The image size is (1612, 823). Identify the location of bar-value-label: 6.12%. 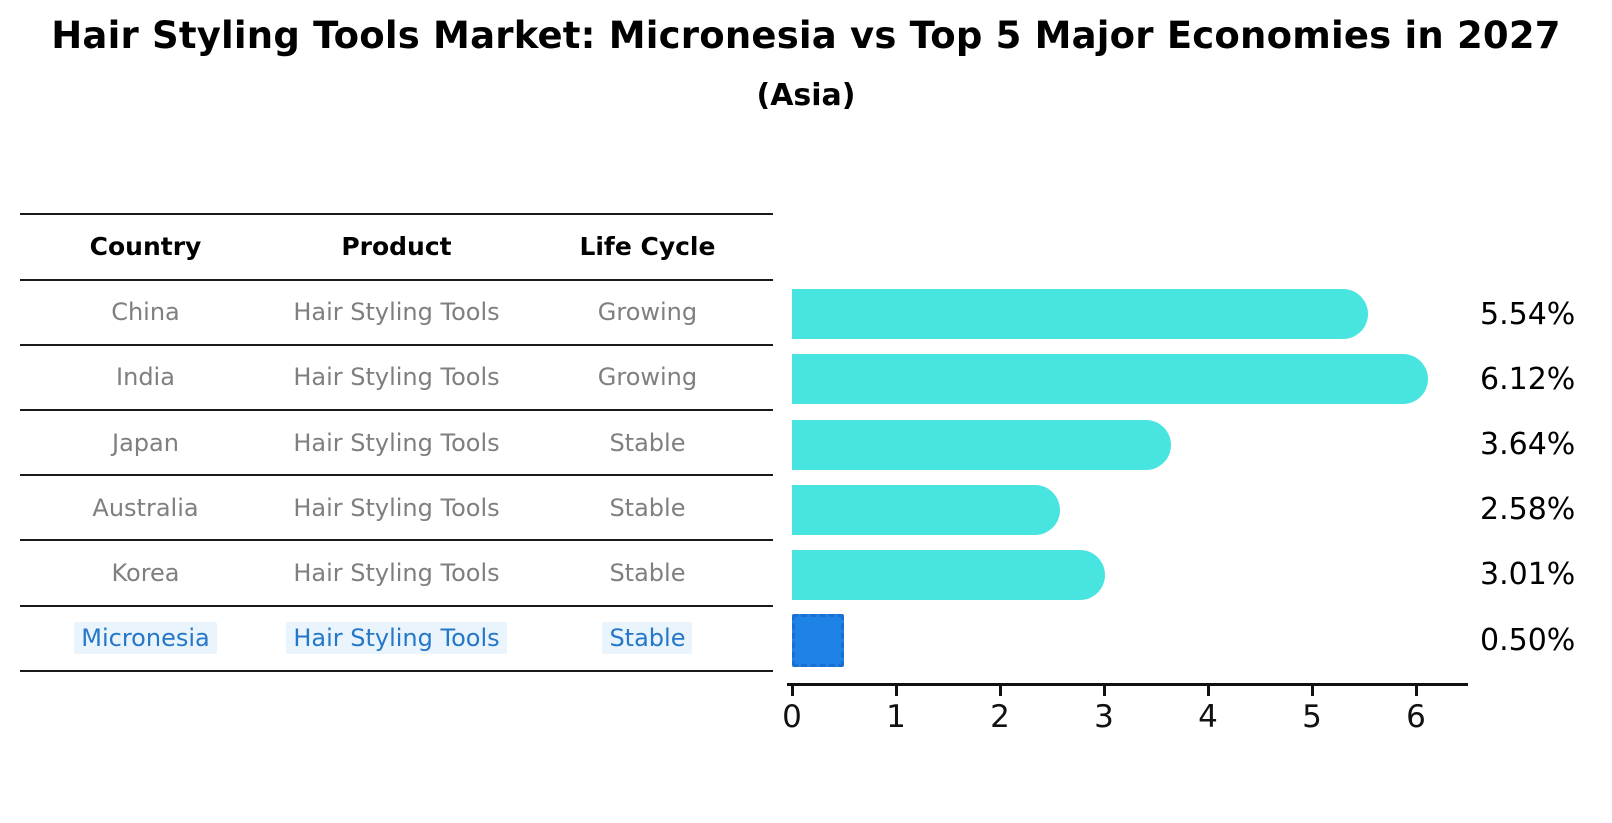
(1528, 379).